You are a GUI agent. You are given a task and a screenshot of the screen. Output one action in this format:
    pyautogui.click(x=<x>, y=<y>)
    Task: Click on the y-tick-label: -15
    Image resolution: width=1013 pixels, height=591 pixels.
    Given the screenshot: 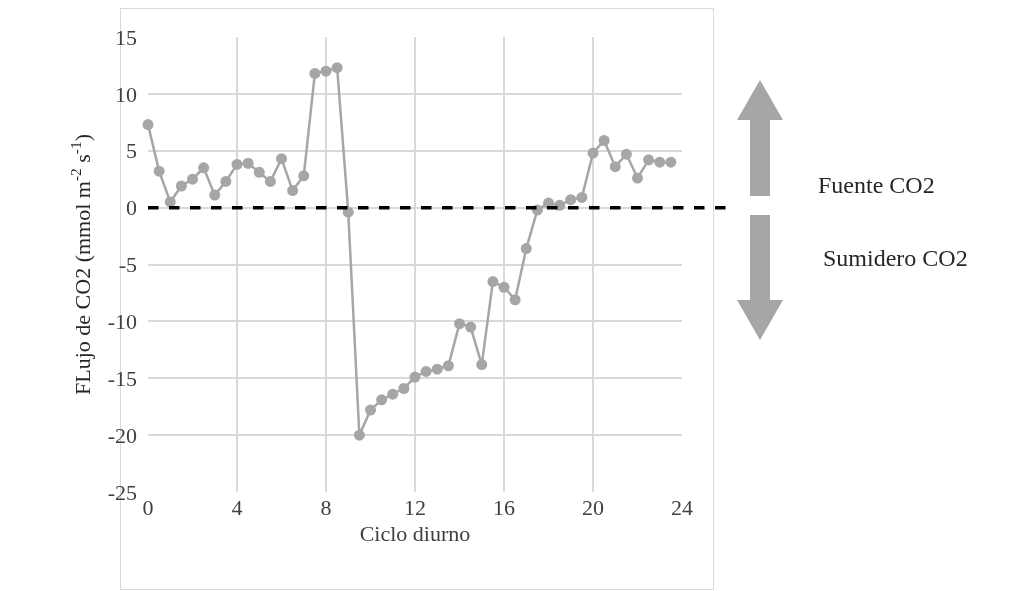 What is the action you would take?
    pyautogui.click(x=122, y=378)
    